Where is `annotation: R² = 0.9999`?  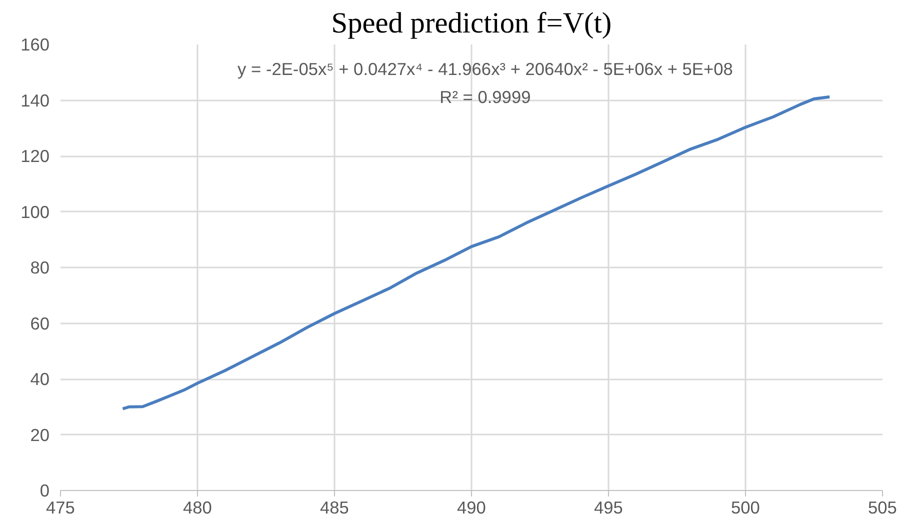 annotation: R² = 0.9999 is located at coordinates (485, 96).